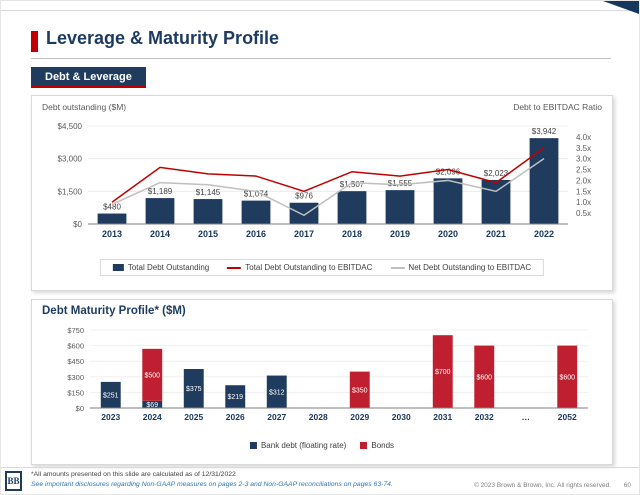 The height and width of the screenshot is (495, 640). I want to click on legend-label: Total Debt Outstanding to EBITDAC, so click(309, 267).